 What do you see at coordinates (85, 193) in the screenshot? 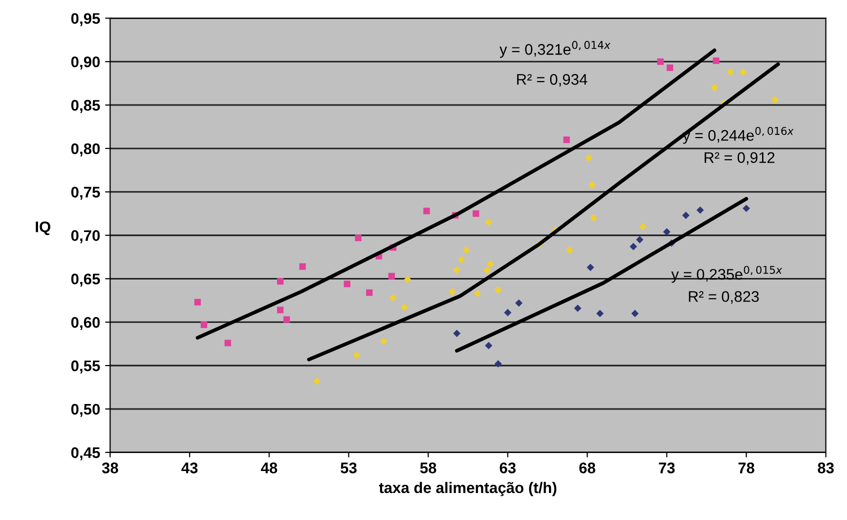
I see `y-tick-label: 0,75` at bounding box center [85, 193].